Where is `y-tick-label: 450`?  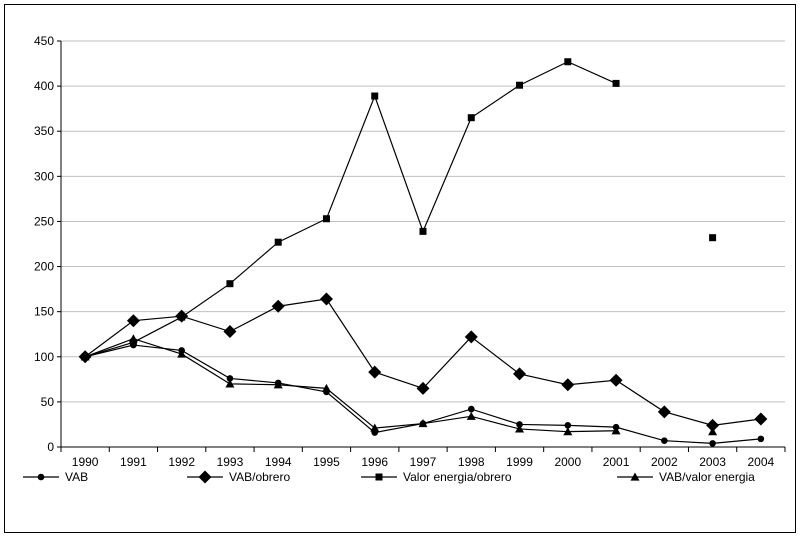
y-tick-label: 450 is located at coordinates (44, 41).